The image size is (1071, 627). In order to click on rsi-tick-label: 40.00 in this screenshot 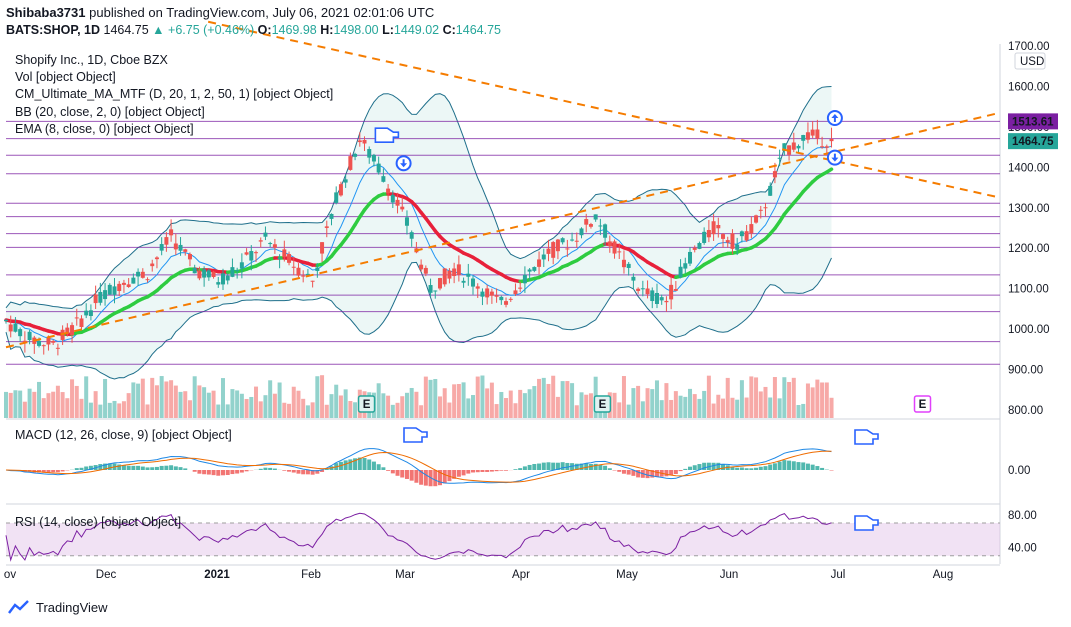, I will do `click(1022, 549)`.